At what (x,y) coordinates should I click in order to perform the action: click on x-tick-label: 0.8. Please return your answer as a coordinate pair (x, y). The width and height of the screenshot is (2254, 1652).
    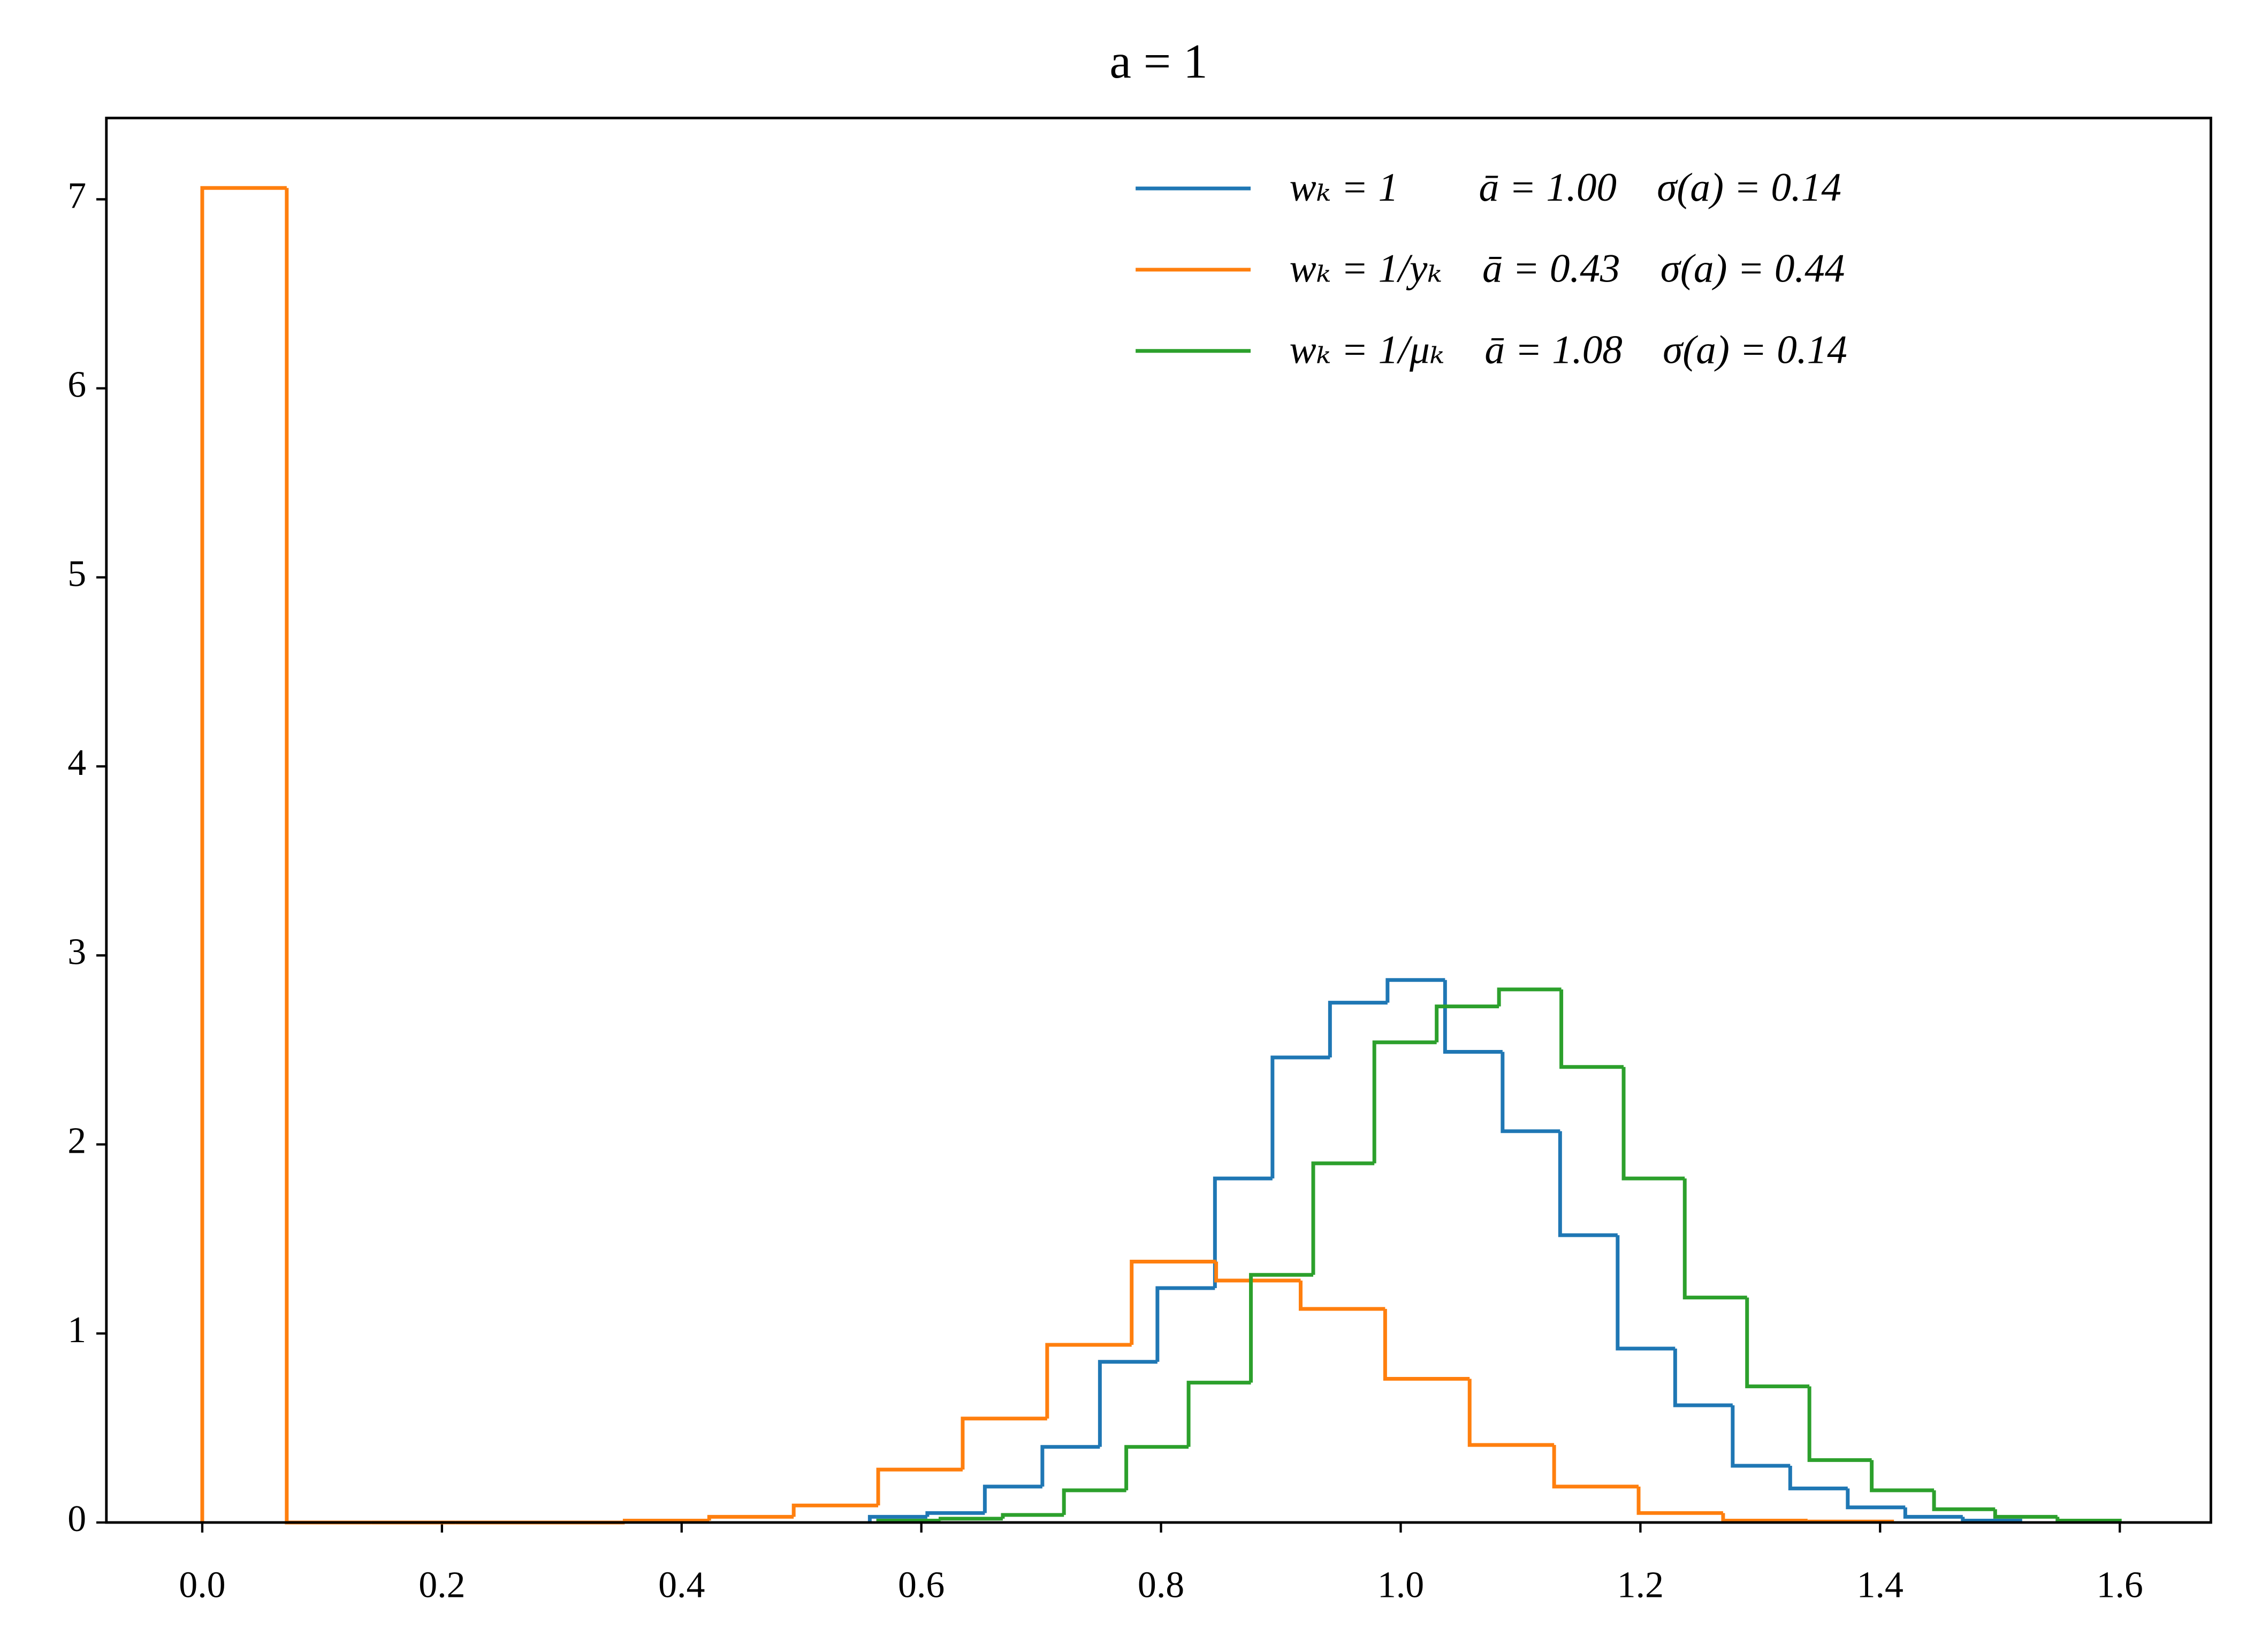
    Looking at the image, I should click on (1161, 1585).